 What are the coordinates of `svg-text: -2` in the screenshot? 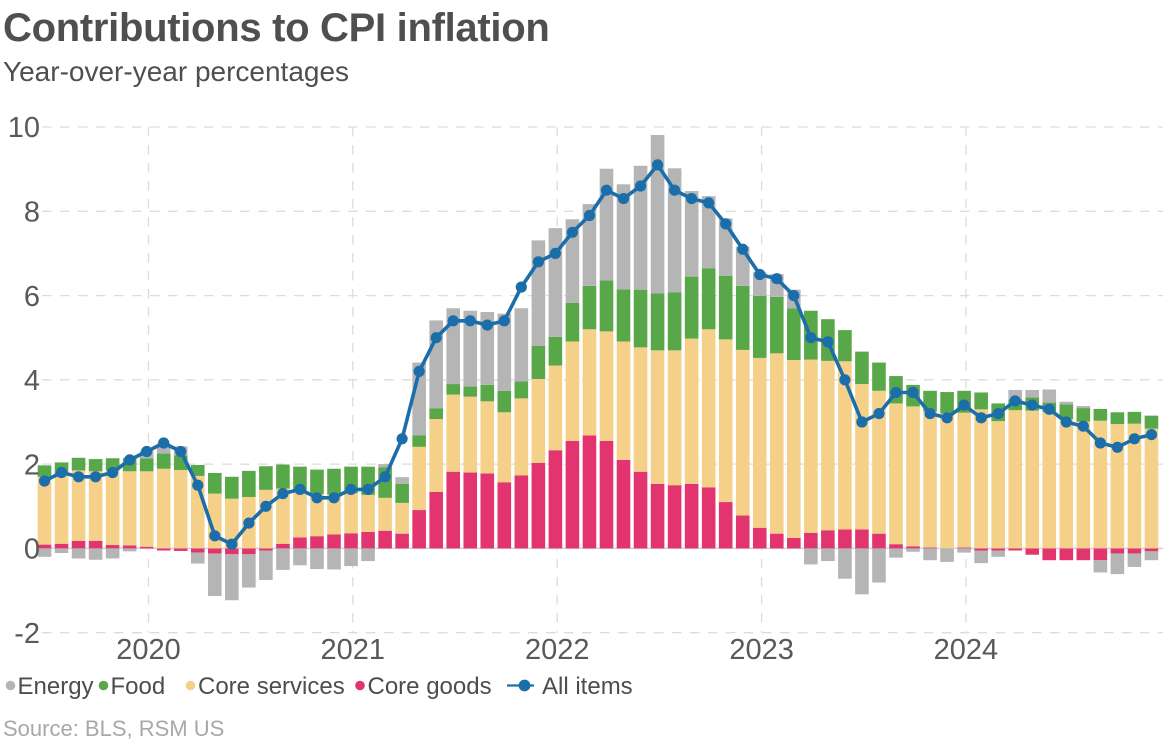 It's located at (27, 634).